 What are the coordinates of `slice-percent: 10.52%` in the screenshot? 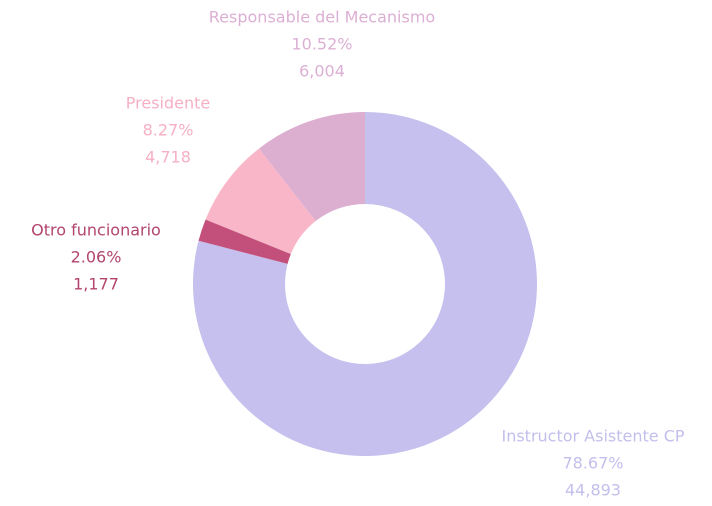 It's located at (321, 44).